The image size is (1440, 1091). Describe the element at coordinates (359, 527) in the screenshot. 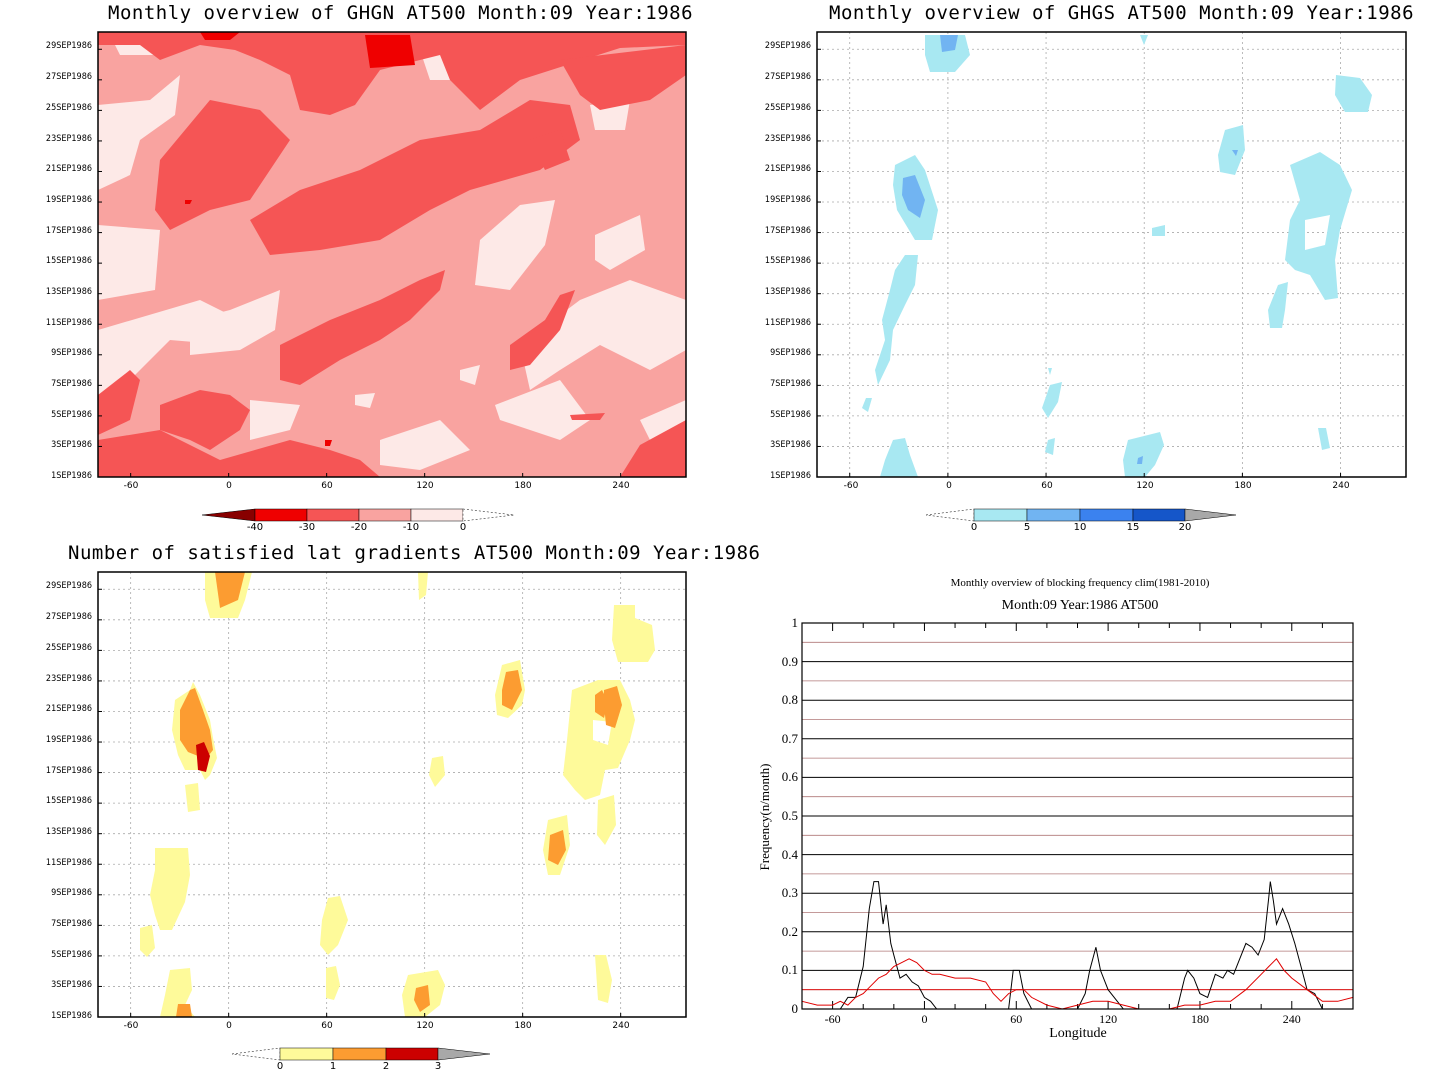

I see `colorbar-label: -20` at that location.